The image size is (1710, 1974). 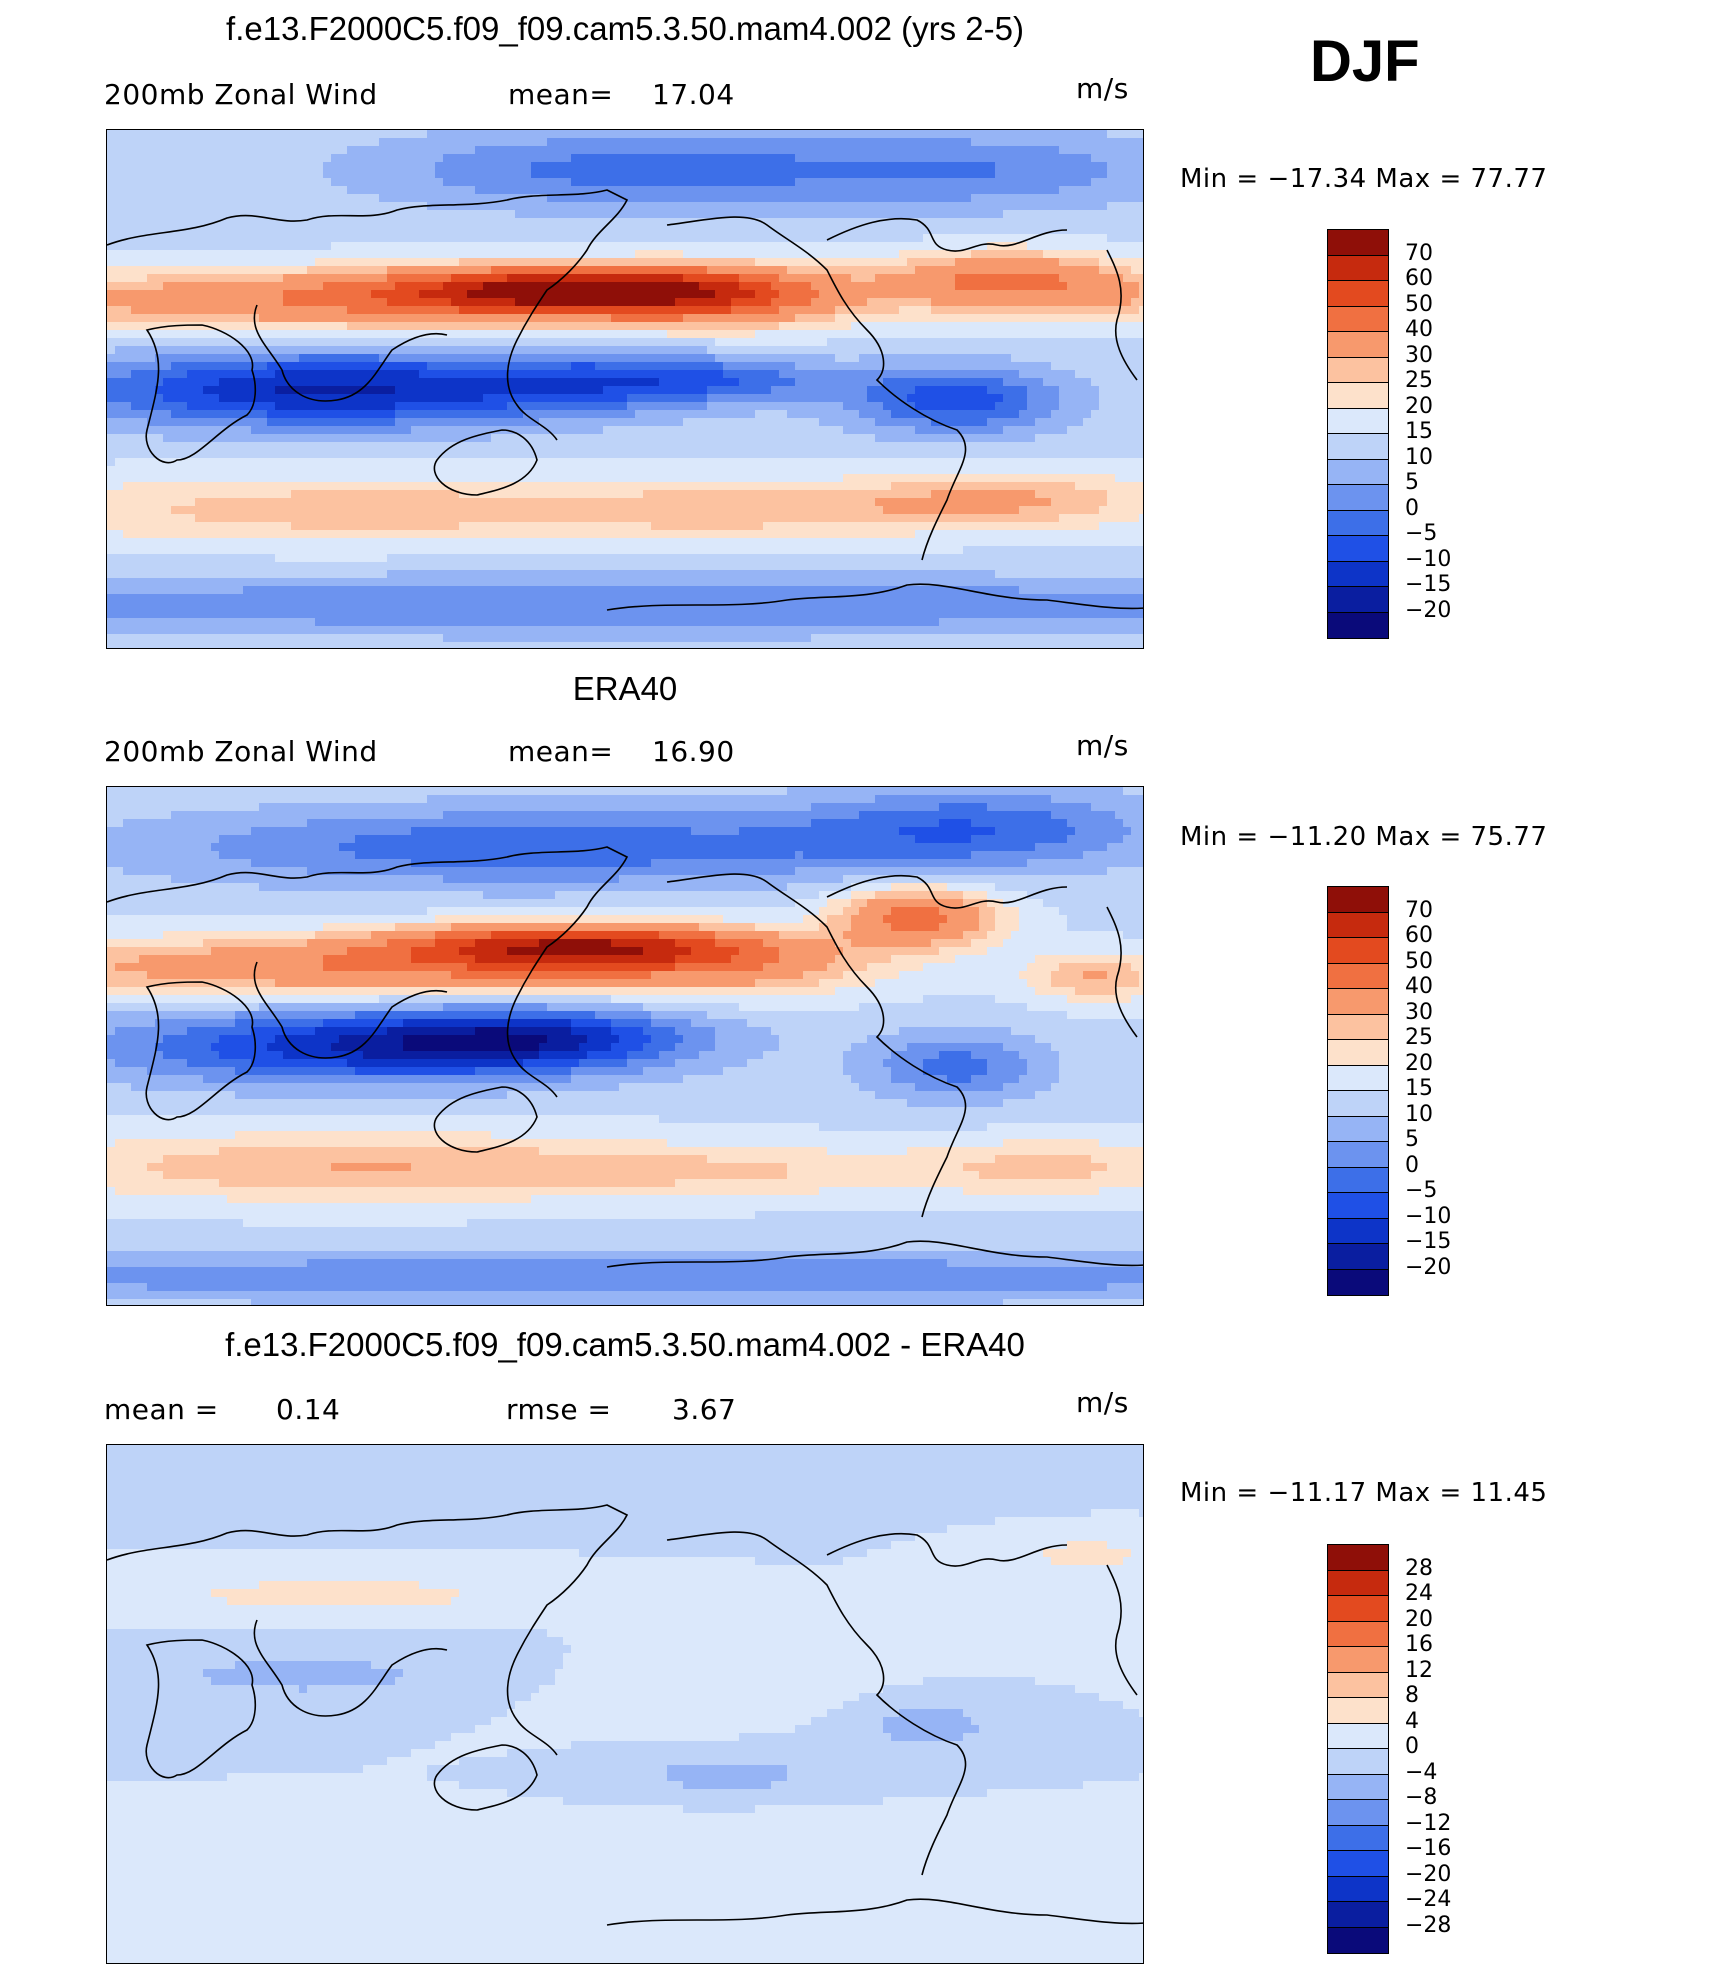 I want to click on colorbar-tick-label: 28, so click(x=1419, y=1568).